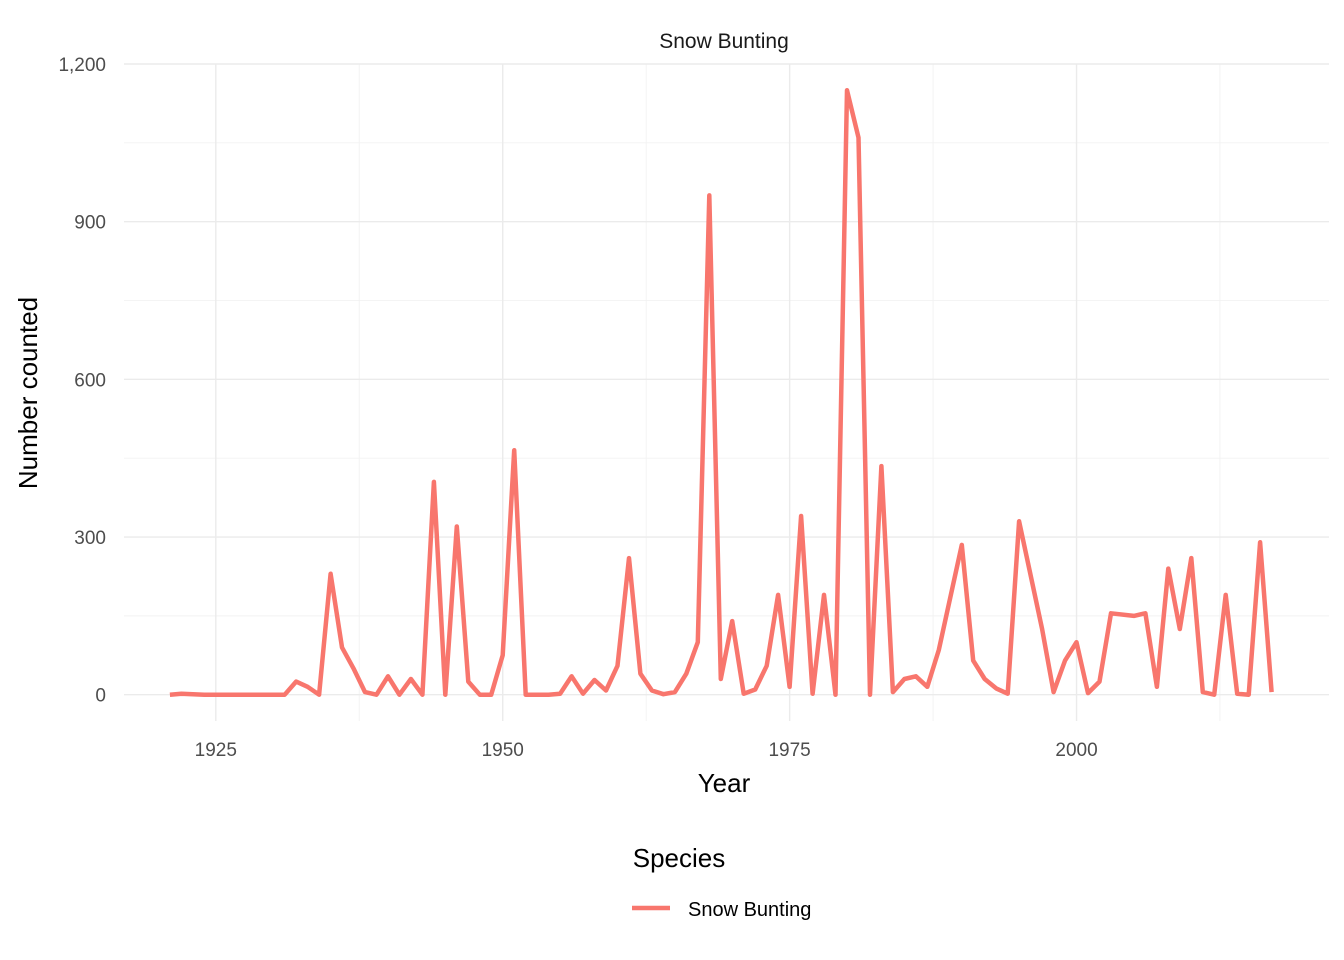  I want to click on legend: Species Snow Bunting, so click(721, 882).